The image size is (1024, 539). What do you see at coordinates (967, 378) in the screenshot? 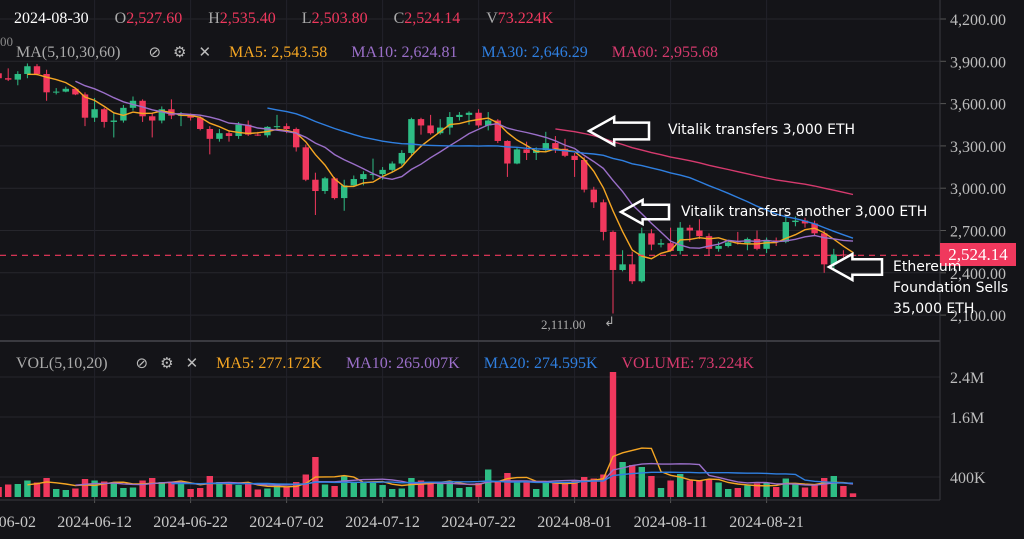
I see `volume-tick-label: 2.4M` at bounding box center [967, 378].